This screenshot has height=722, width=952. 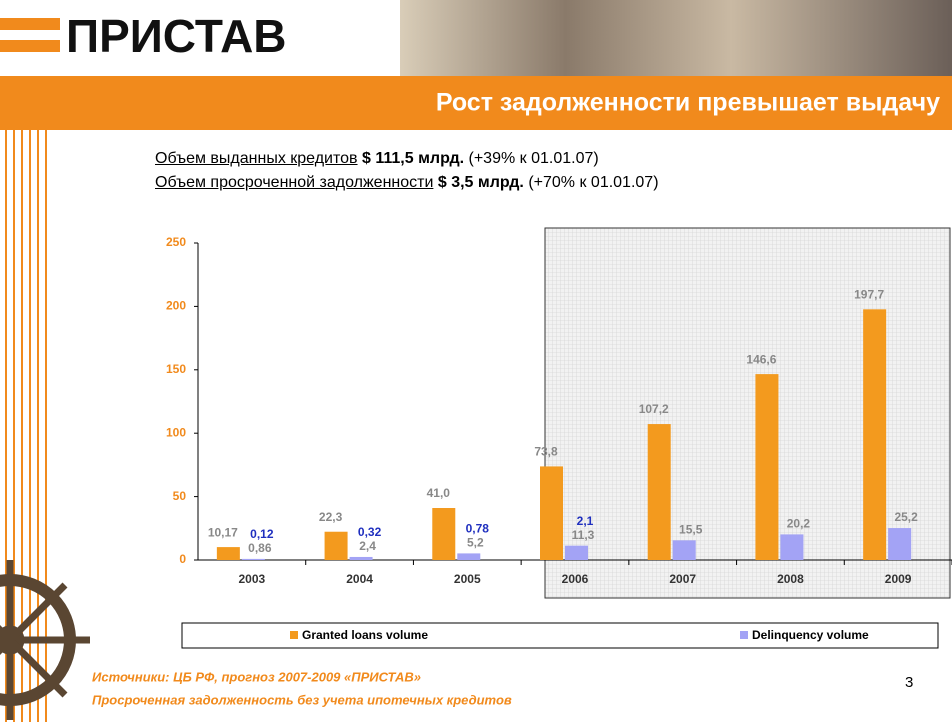 I want to click on x-tick-label: 2009, so click(x=898, y=579).